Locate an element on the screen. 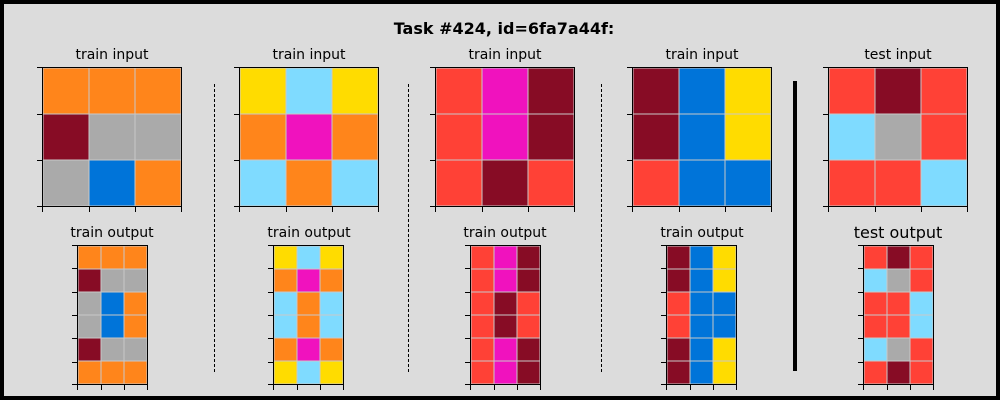 This screenshot has height=400, width=1000. train-output-label-2: train output is located at coordinates (309, 233).